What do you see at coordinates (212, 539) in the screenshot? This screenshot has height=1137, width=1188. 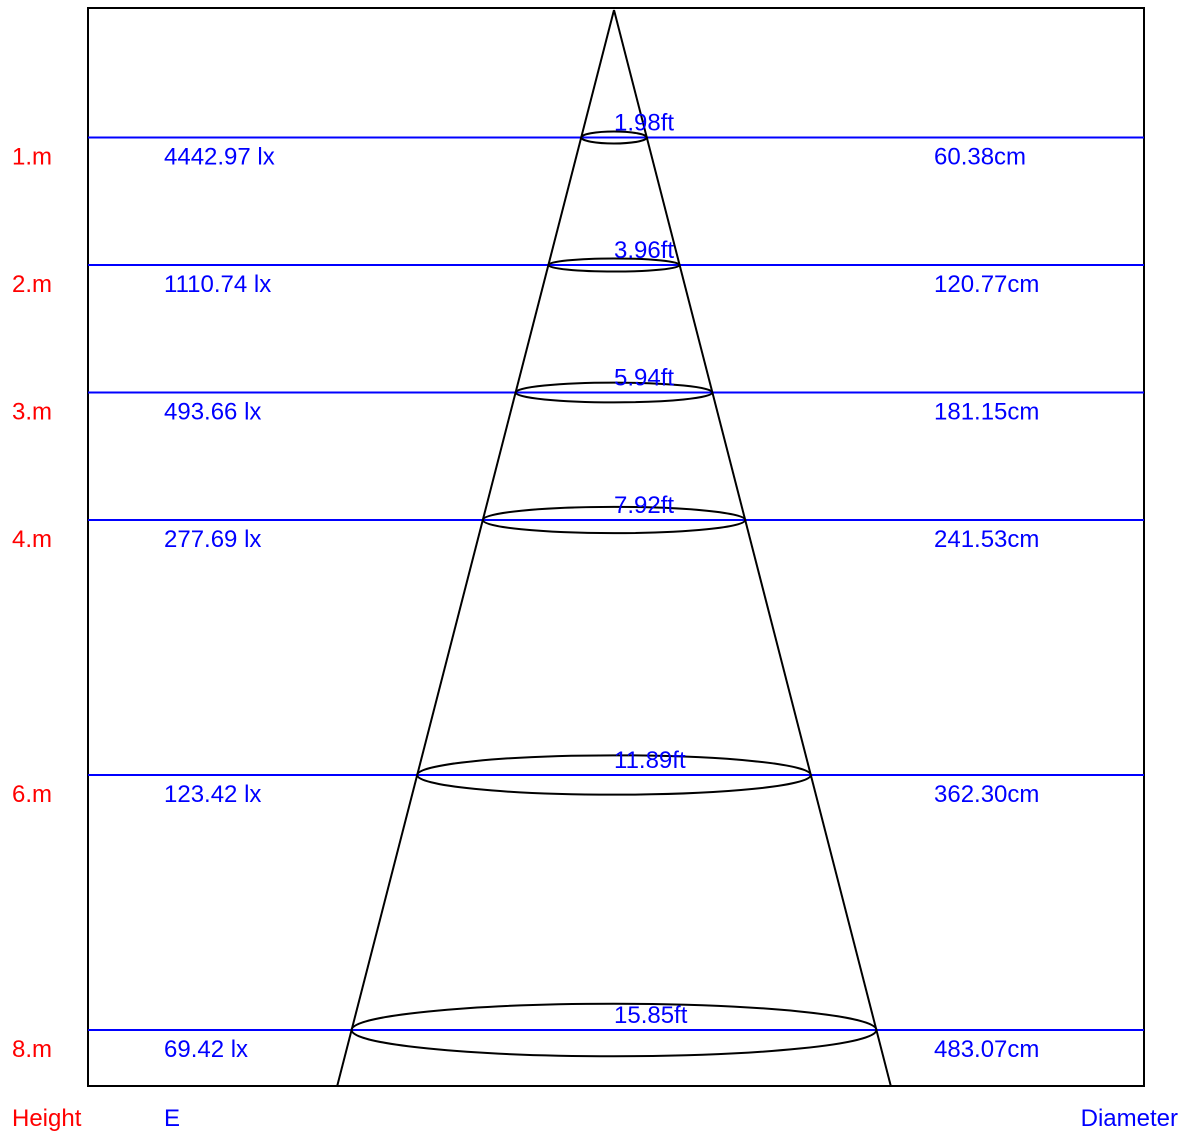 I see `illuminance-value: 277.69 lx` at bounding box center [212, 539].